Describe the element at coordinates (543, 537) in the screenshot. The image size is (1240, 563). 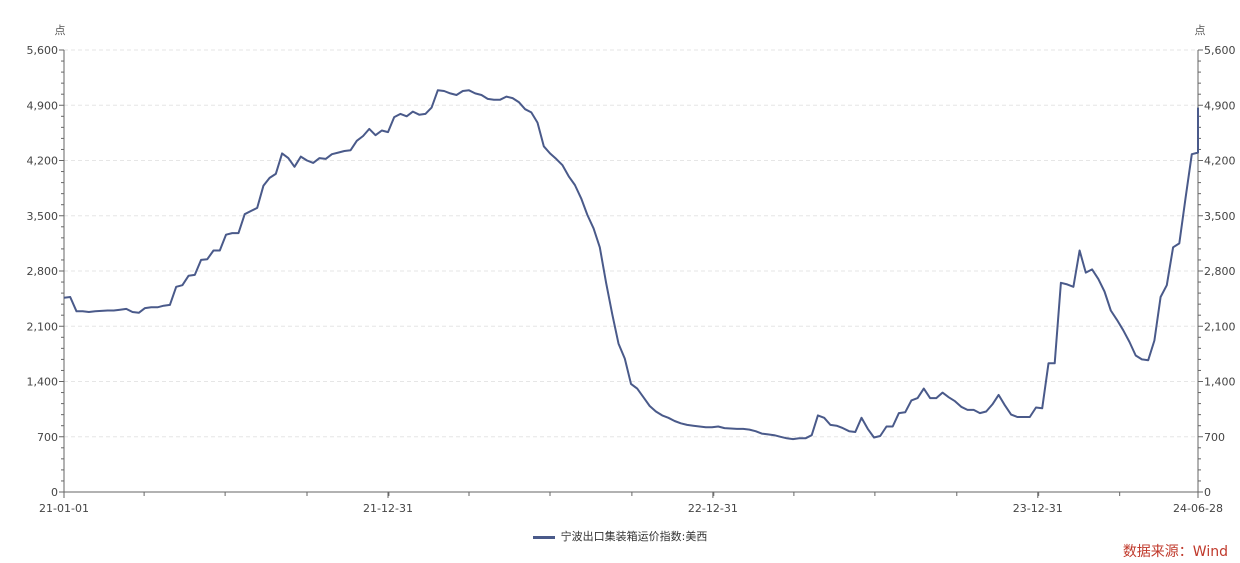
I see `legend-swatch` at that location.